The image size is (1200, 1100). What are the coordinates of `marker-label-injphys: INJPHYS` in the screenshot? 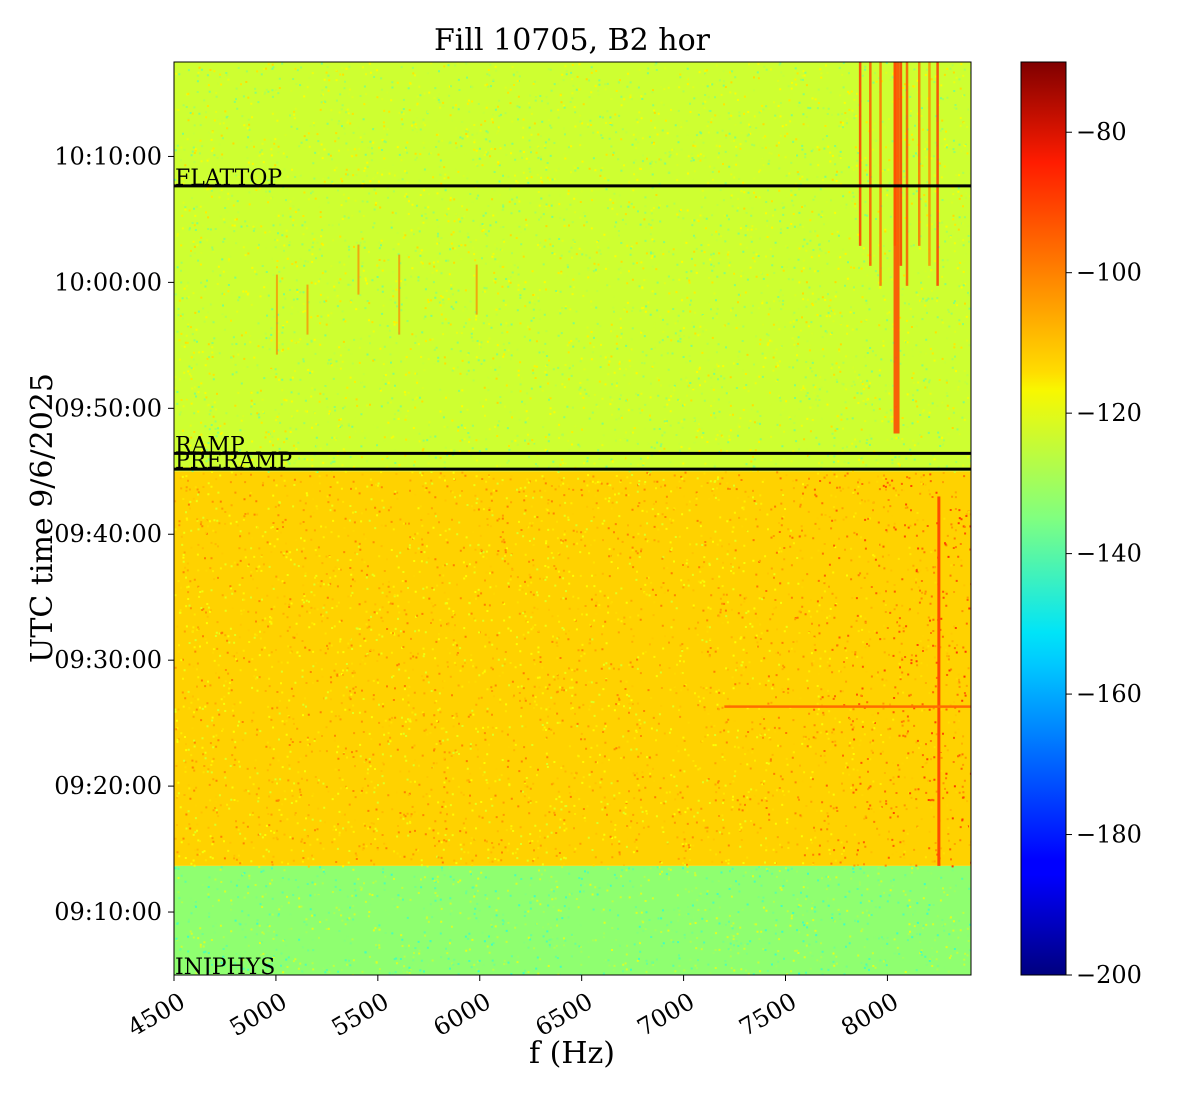 It's located at (225, 967).